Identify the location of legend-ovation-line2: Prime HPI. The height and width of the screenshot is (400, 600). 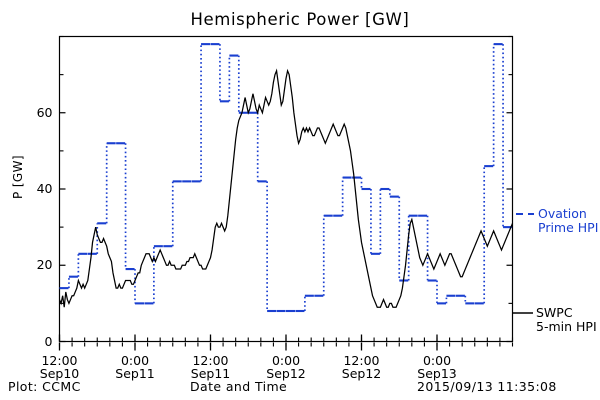
(568, 227).